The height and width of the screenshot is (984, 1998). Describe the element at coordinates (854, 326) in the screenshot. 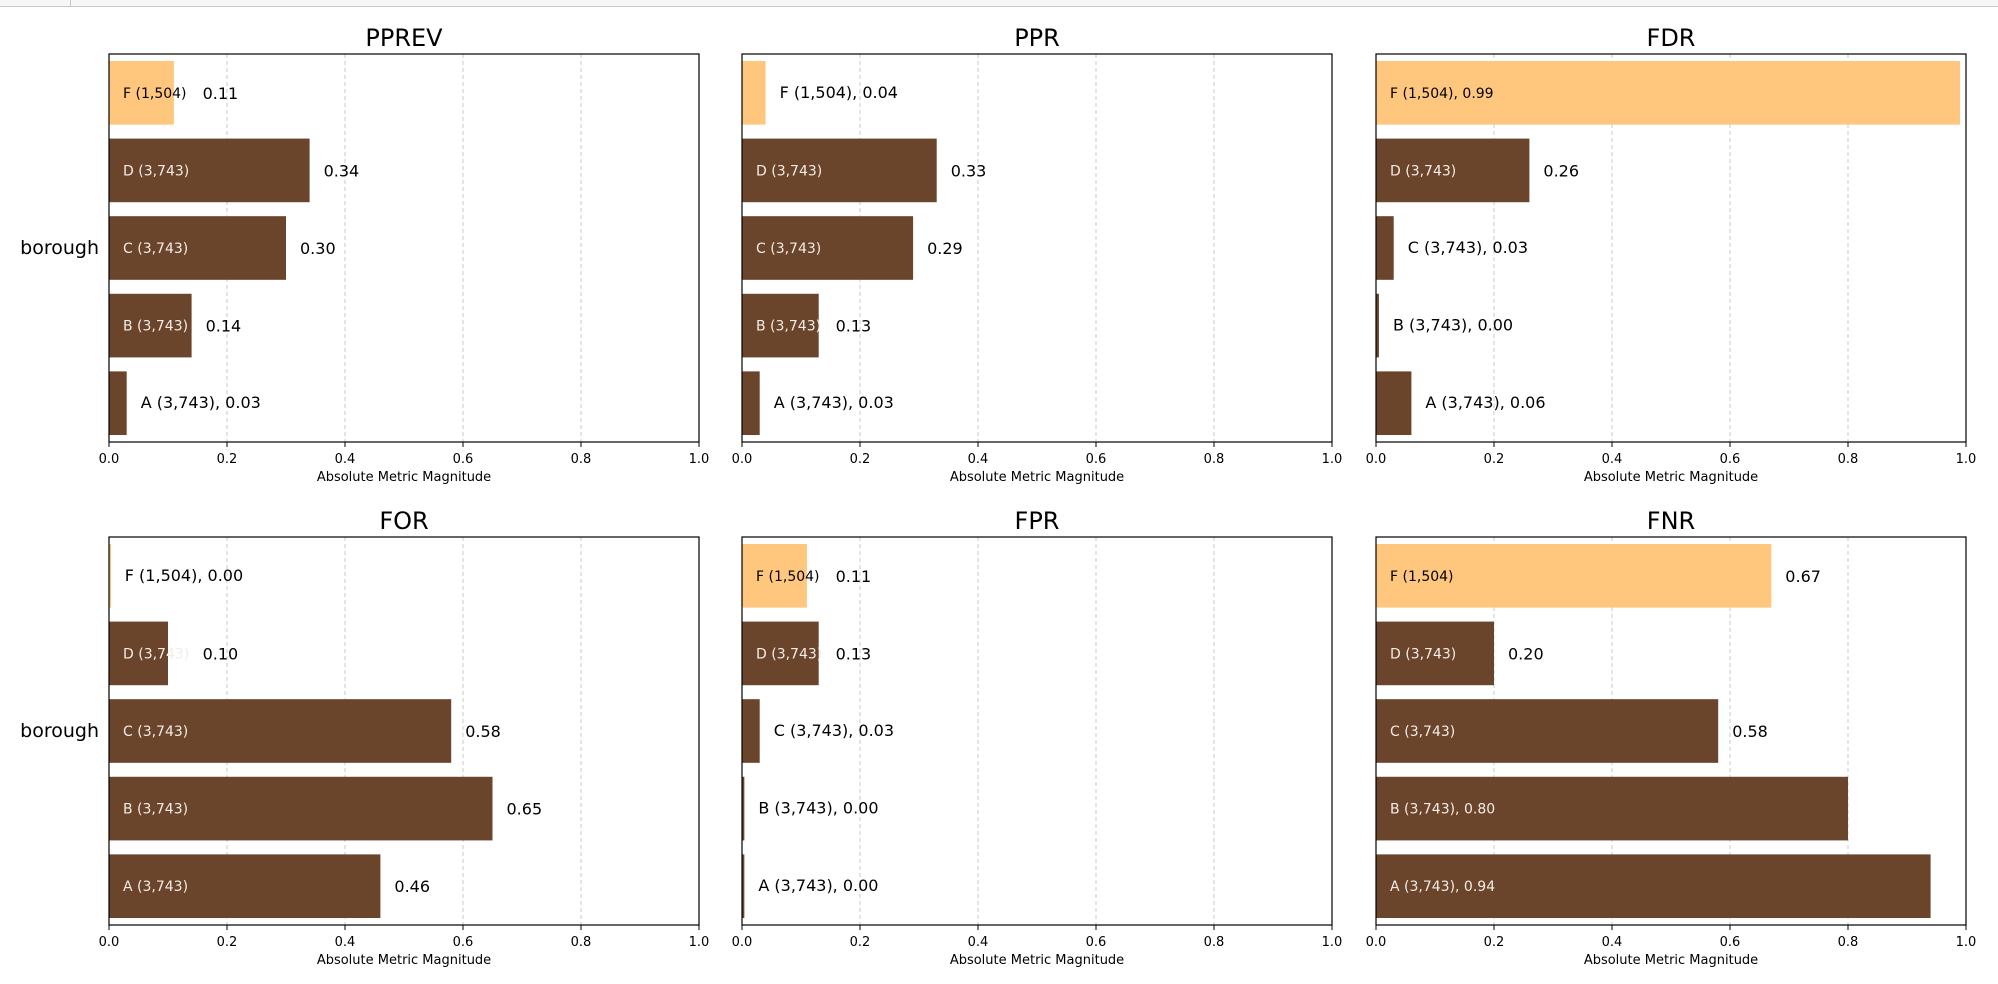

I see `value-label: 0.13` at that location.